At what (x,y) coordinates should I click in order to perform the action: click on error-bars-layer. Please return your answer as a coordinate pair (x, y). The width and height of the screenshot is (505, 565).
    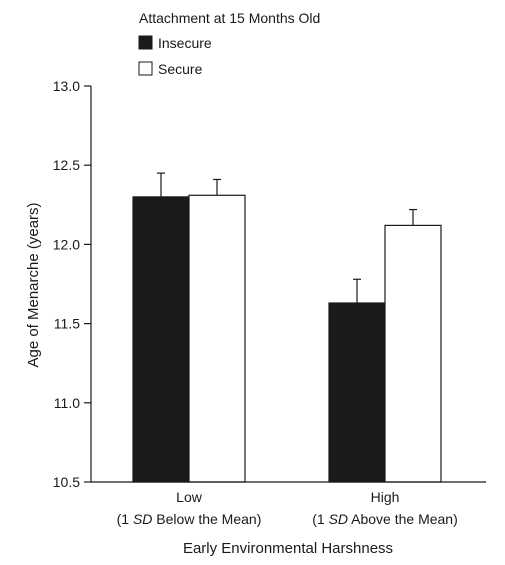
    Looking at the image, I should click on (287, 238).